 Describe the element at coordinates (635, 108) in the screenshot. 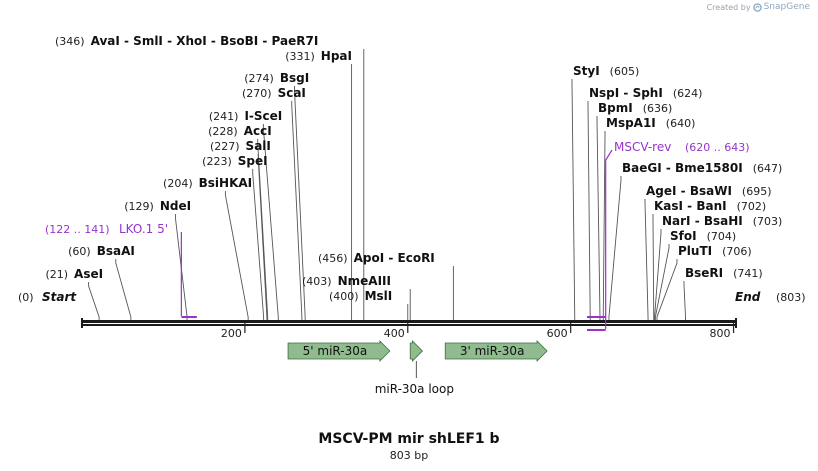

I see `enzyme-label: BpmI (636)` at that location.